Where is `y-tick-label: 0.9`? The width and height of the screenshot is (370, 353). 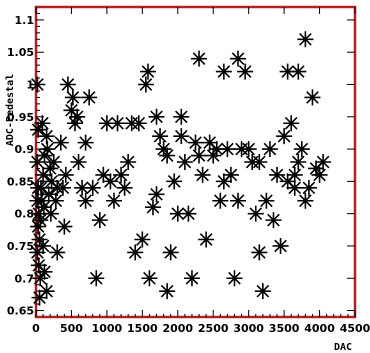 y-tick-label: 0.9 is located at coordinates (25, 149).